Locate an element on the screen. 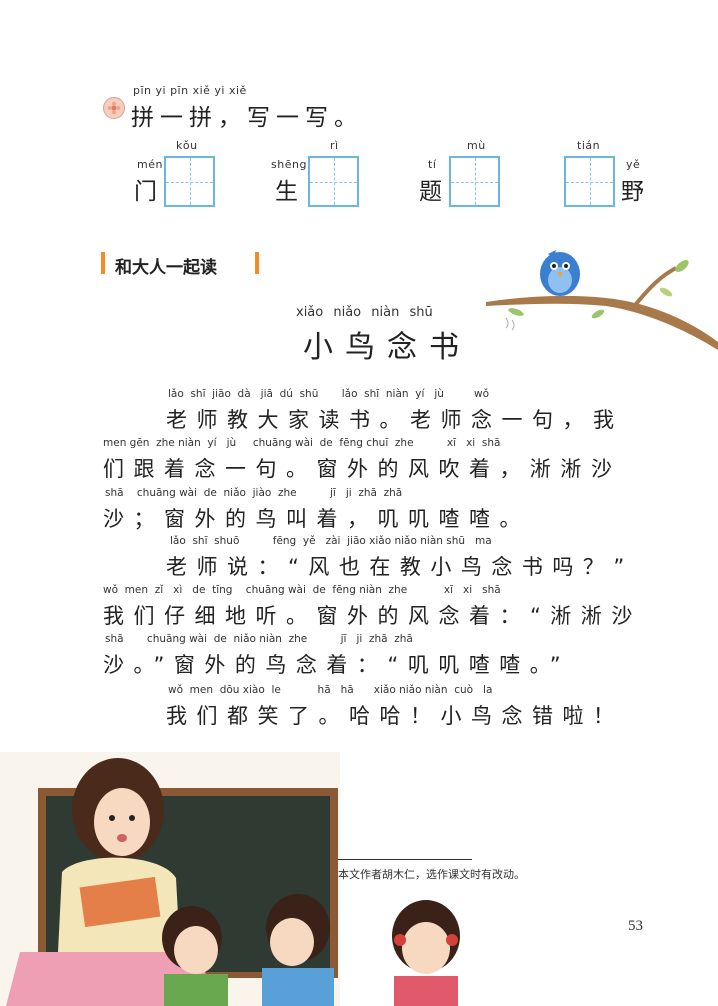  story-line-1-text: 老师教大家读书。老师念一句，我 is located at coordinates (395, 420).